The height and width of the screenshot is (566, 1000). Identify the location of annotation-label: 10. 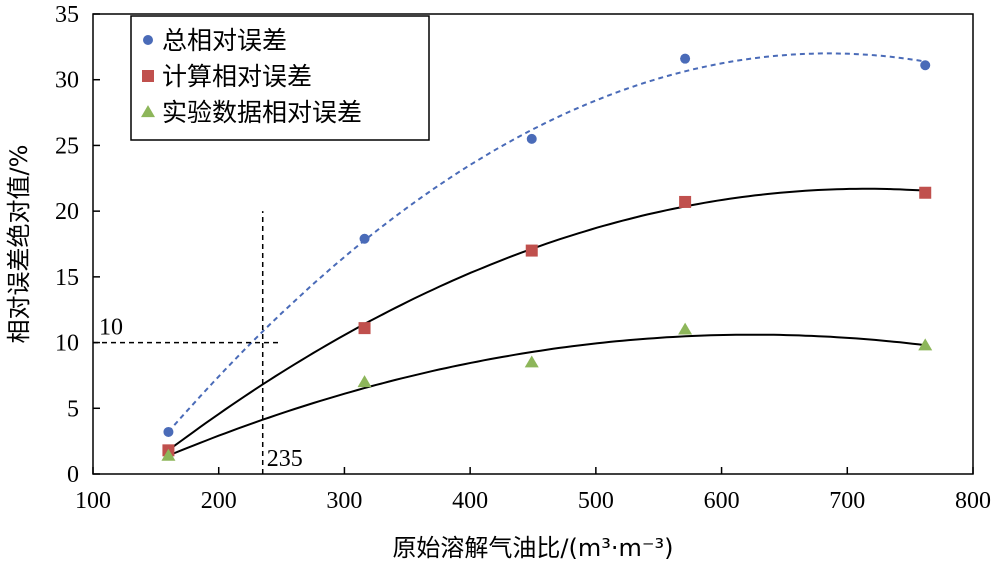
(111, 328).